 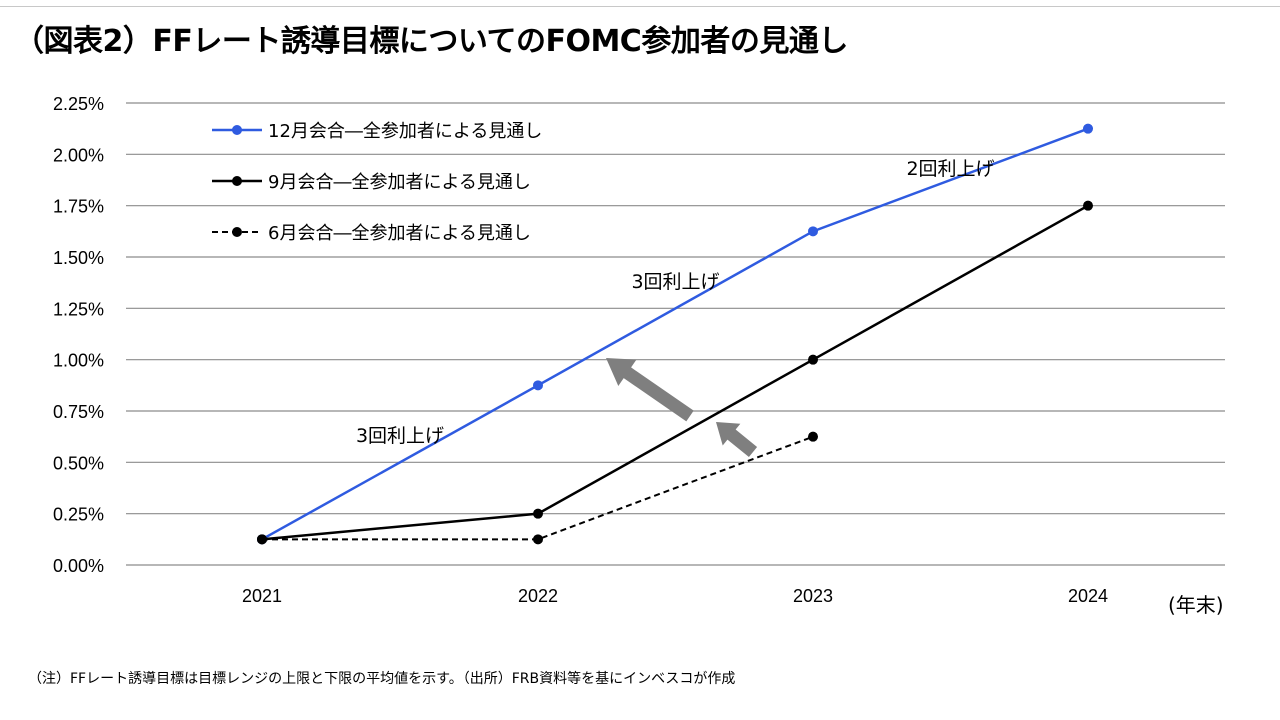 What do you see at coordinates (1088, 596) in the screenshot?
I see `x-tick-label: 2024` at bounding box center [1088, 596].